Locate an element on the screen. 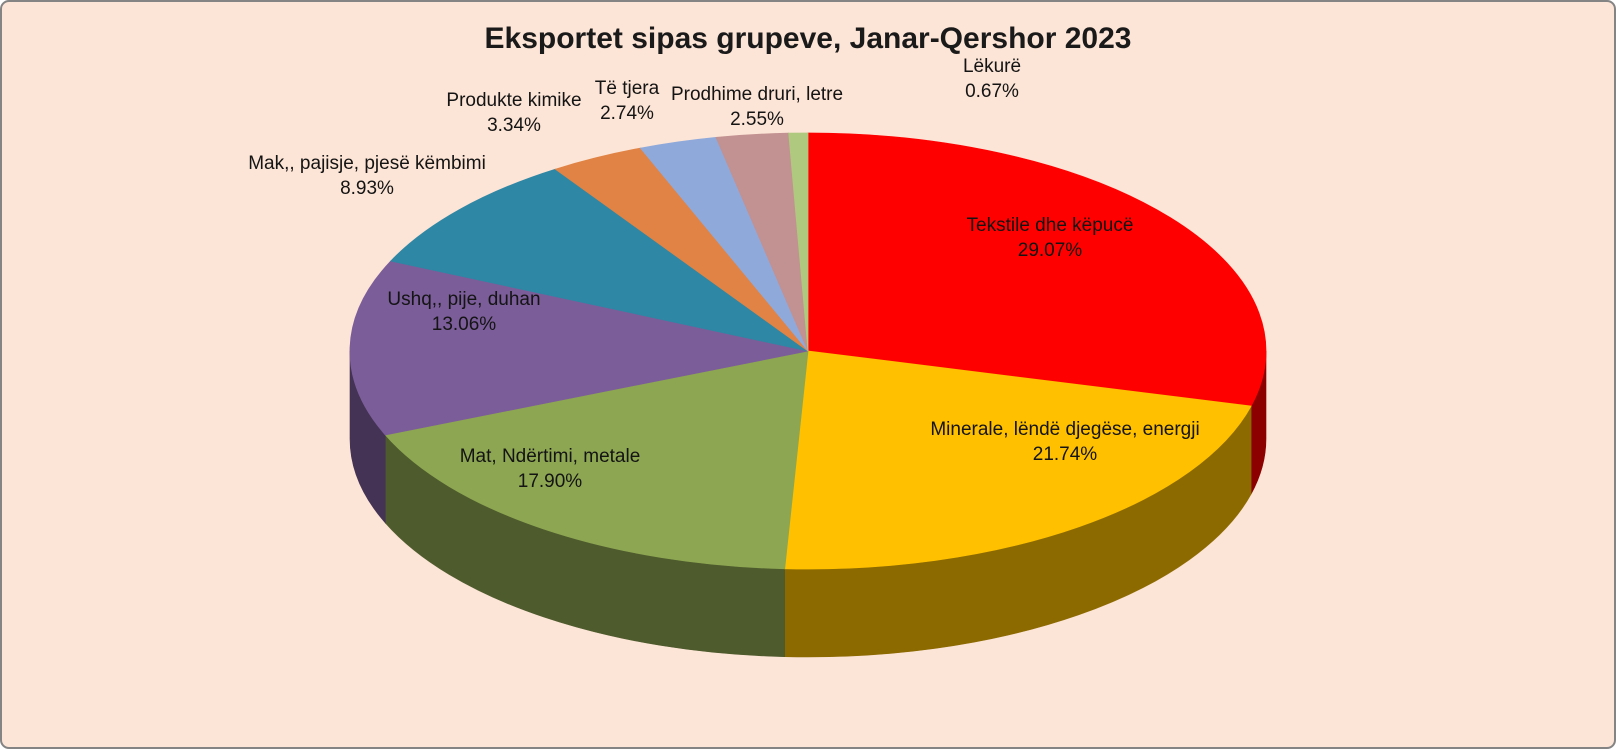 The height and width of the screenshot is (749, 1616). slice-label-4: Mak,, pajisje, pjesë këmbimi 8.93% is located at coordinates (367, 176).